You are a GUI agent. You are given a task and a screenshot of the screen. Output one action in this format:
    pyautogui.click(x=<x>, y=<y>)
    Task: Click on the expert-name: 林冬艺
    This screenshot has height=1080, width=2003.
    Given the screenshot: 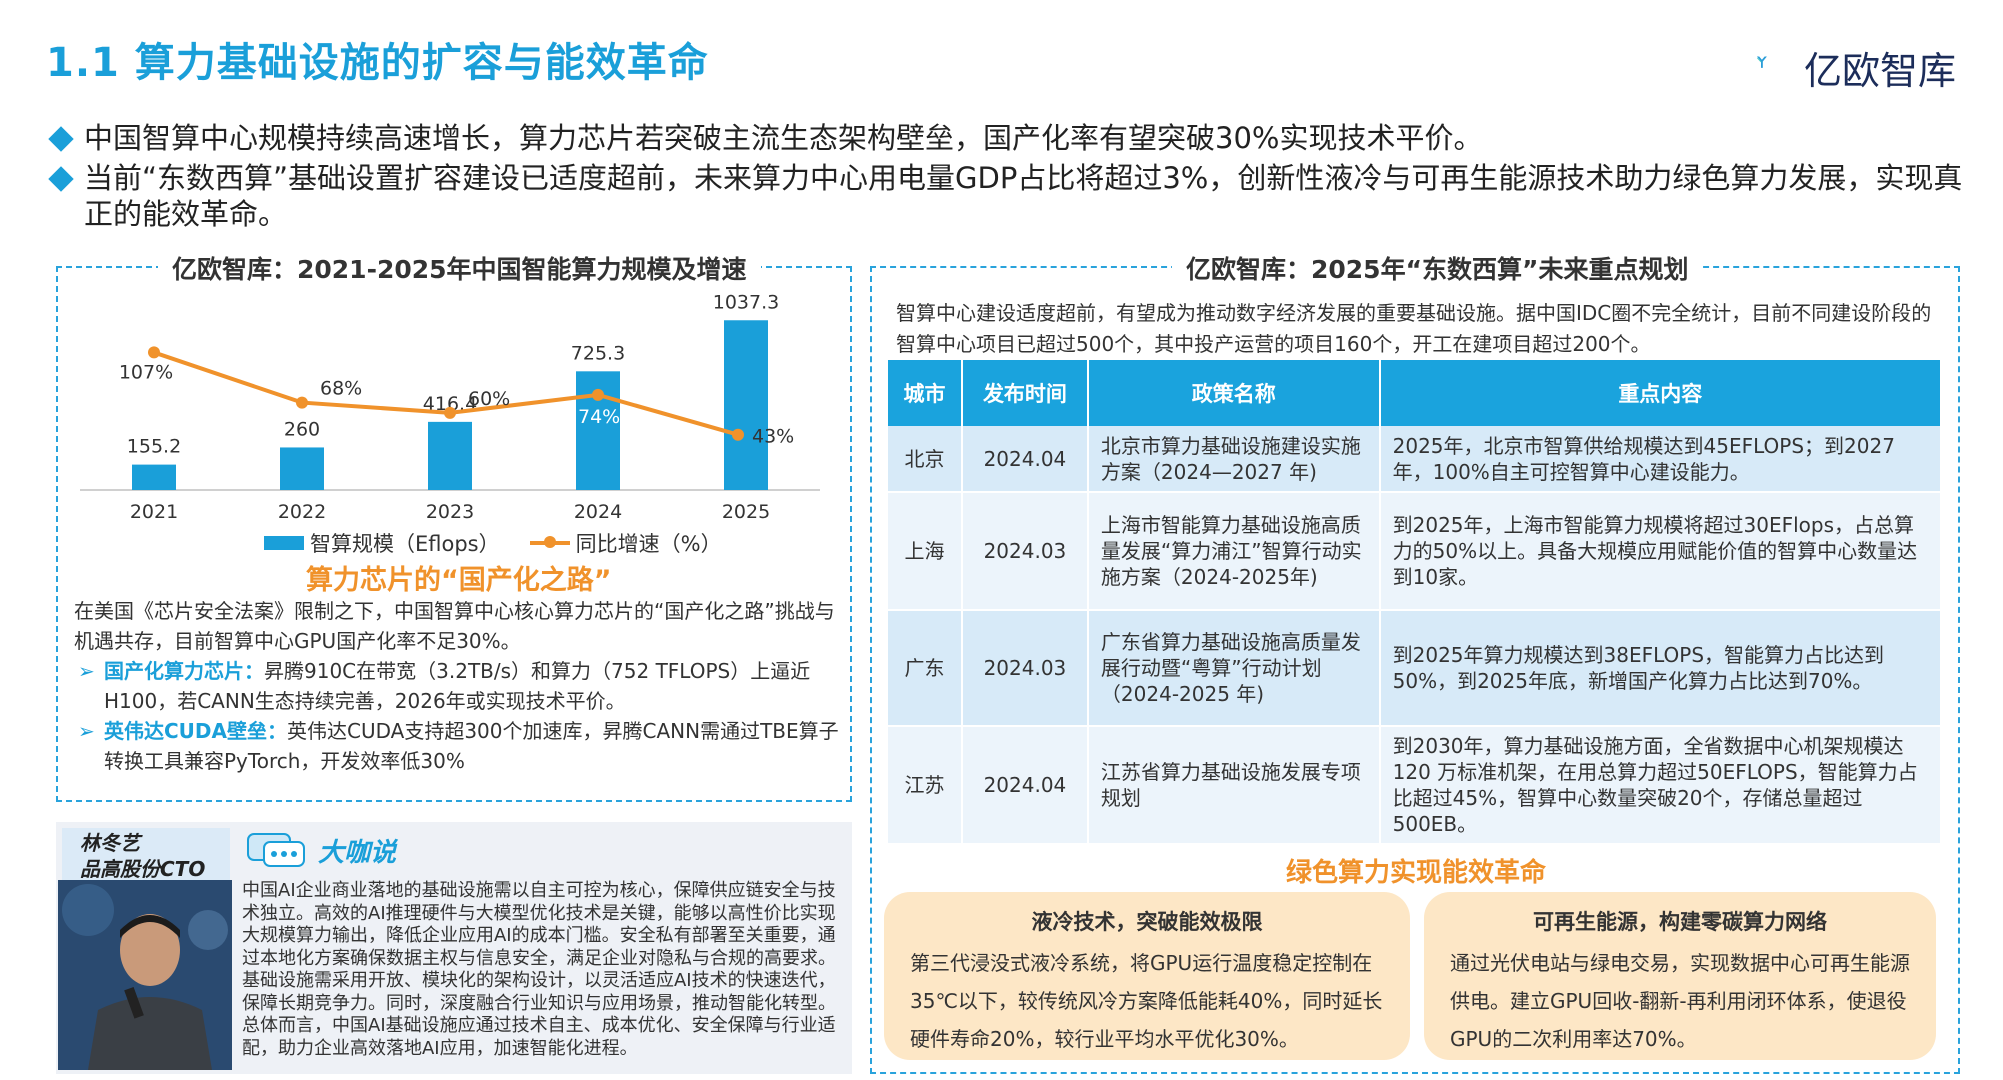 What is the action you would take?
    pyautogui.click(x=110, y=843)
    